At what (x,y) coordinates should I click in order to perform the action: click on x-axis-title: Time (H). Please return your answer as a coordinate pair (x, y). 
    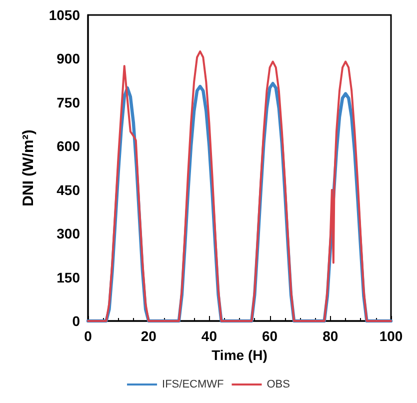
    Looking at the image, I should click on (240, 354).